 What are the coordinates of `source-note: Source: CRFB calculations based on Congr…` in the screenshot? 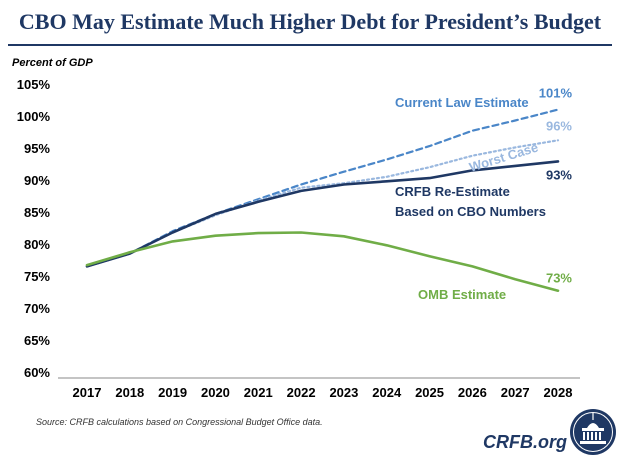 It's located at (179, 422).